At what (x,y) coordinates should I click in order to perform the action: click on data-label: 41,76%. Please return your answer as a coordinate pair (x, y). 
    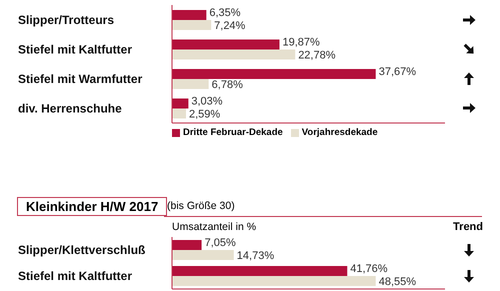
    Looking at the image, I should click on (369, 269).